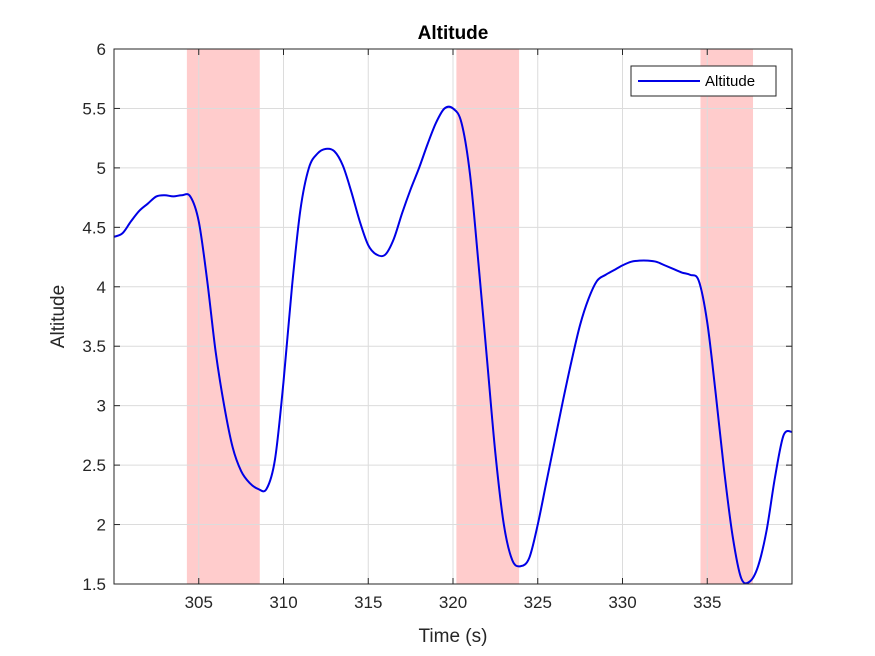  Describe the element at coordinates (730, 81) in the screenshot. I see `legend-entry-label: Altitude` at that location.